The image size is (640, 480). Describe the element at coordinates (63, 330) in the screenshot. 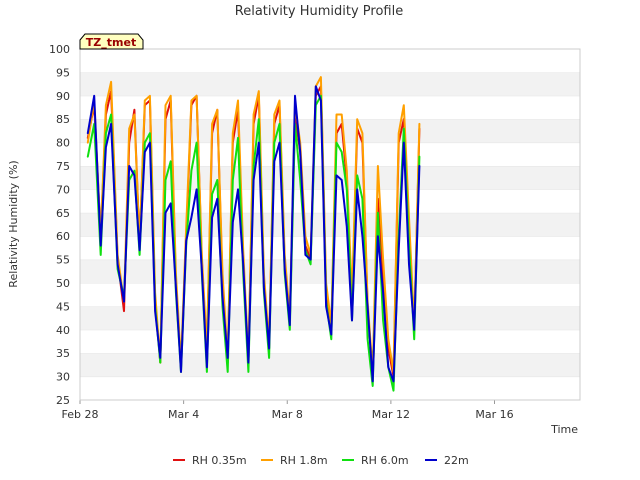

I see `y-tick-label: 40` at that location.